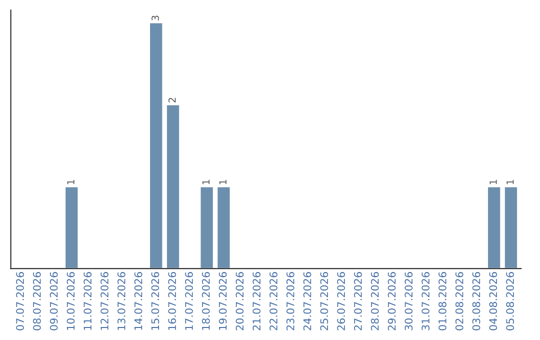 This screenshot has width=540, height=340. What do you see at coordinates (206, 301) in the screenshot?
I see `x-tick-label: 18.07.2026` at bounding box center [206, 301].